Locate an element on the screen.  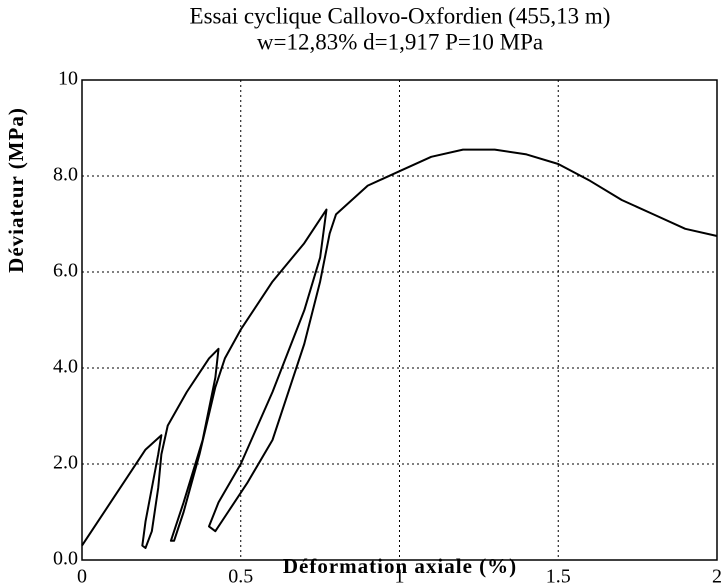
y-tick-label: 2.0 is located at coordinates (65, 463).